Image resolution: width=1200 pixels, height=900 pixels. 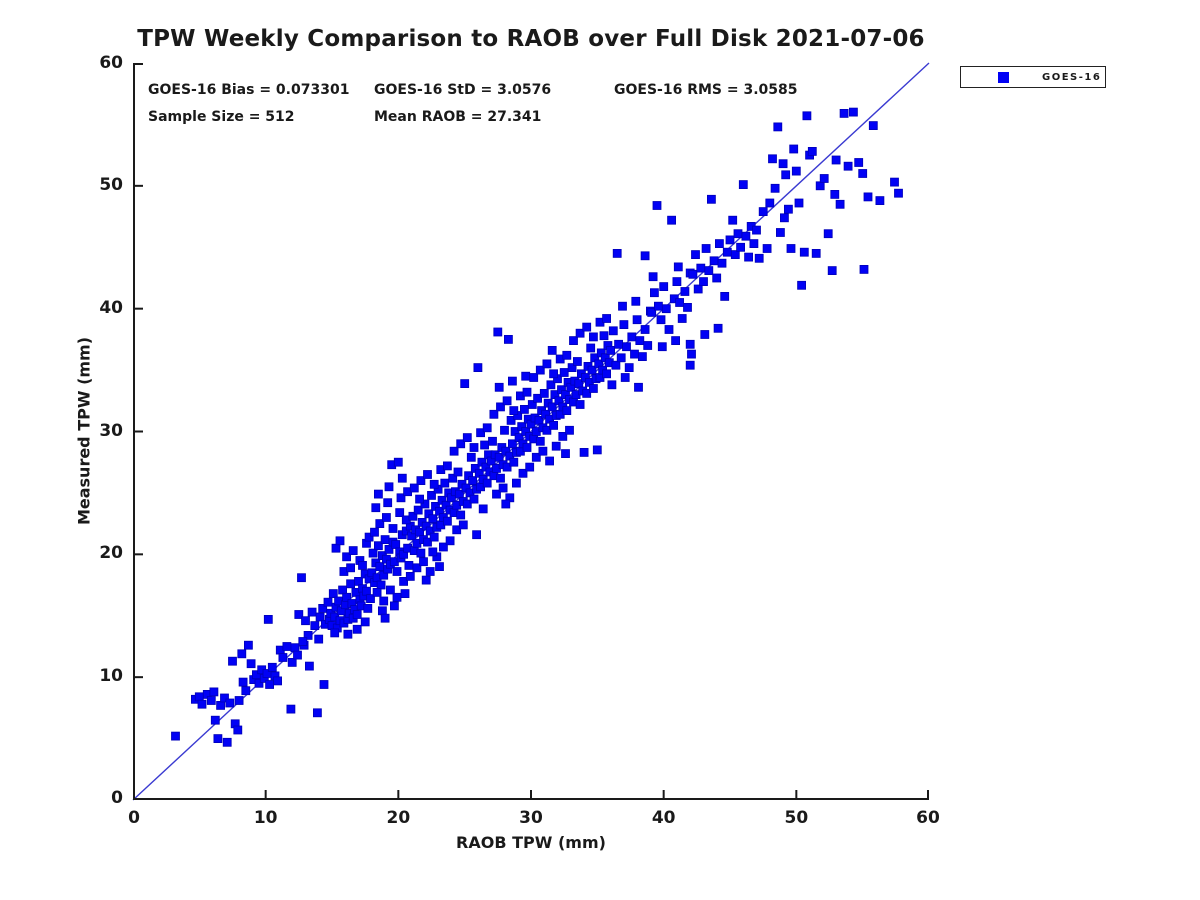 I want to click on y-tick-label: 10, so click(x=111, y=676).